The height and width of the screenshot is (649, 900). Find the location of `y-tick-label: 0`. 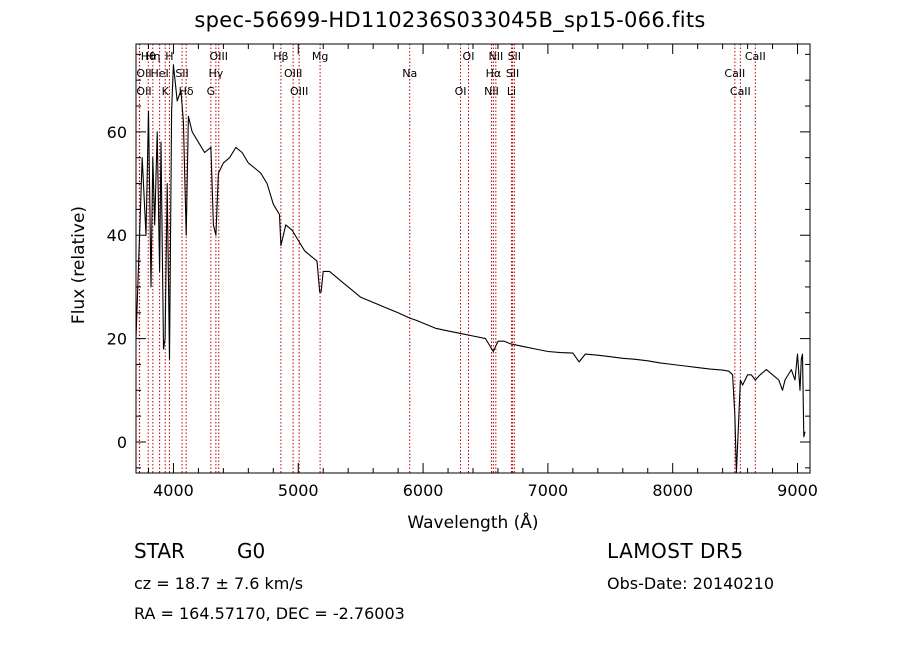

y-tick-label: 0 is located at coordinates (122, 442).